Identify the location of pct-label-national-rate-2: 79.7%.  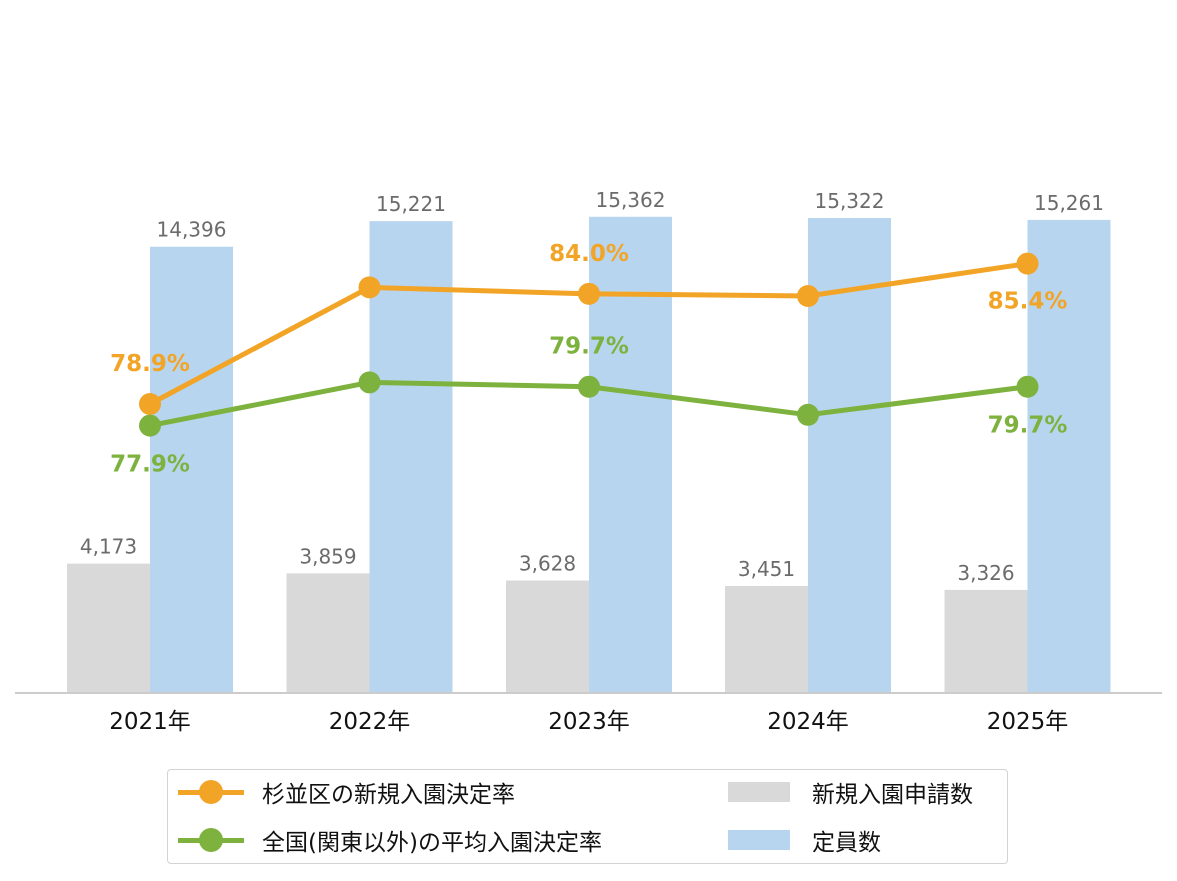
(589, 347).